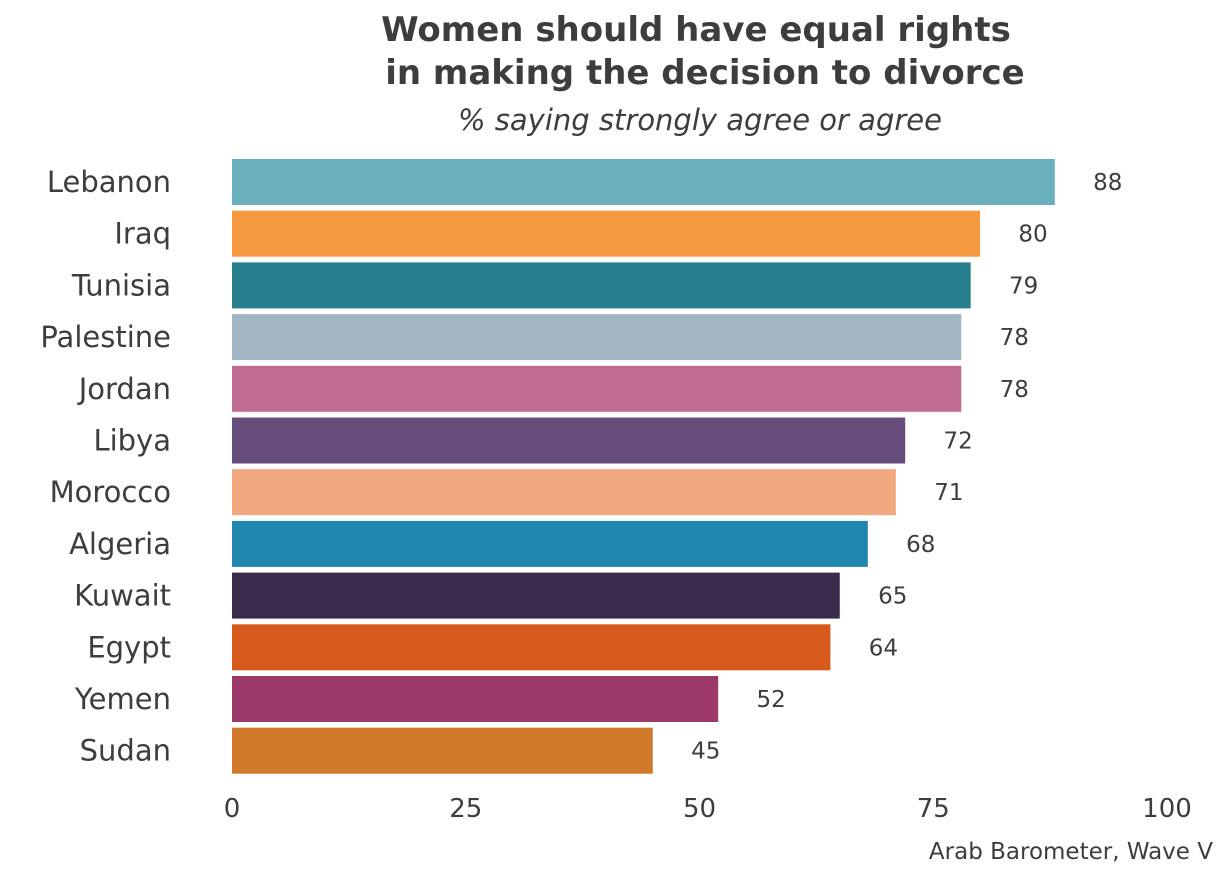 Image resolution: width=1230 pixels, height=879 pixels. Describe the element at coordinates (121, 285) in the screenshot. I see `category-label-tunisia: Tunisia` at that location.